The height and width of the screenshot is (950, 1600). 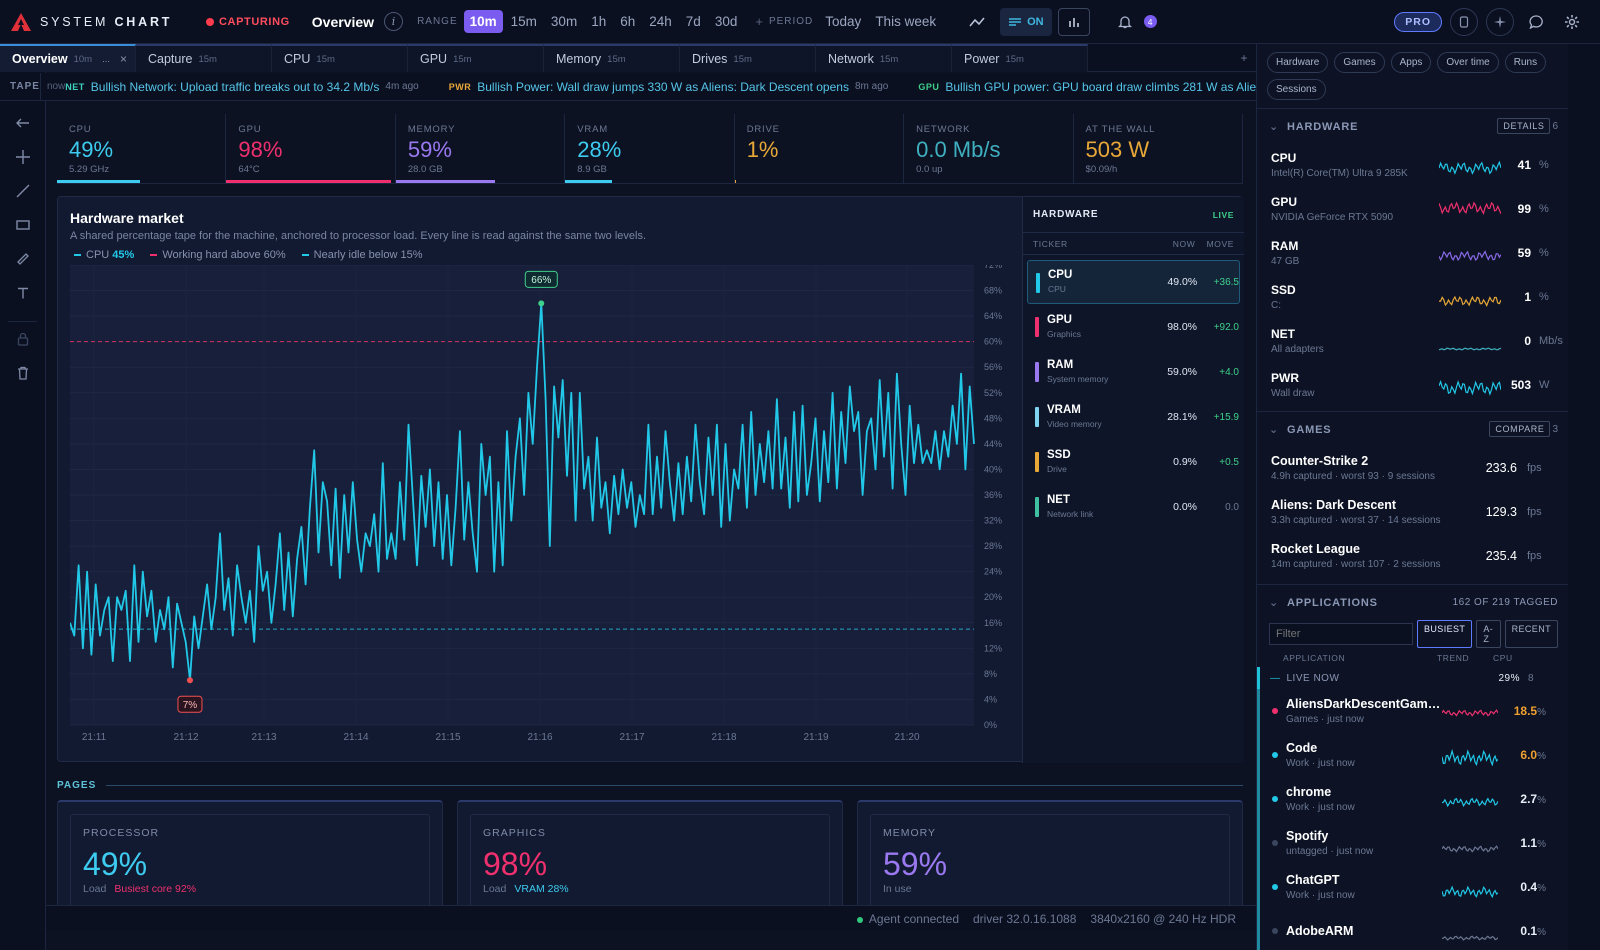 I want to click on bar-chart-icon, so click(x=1073, y=21).